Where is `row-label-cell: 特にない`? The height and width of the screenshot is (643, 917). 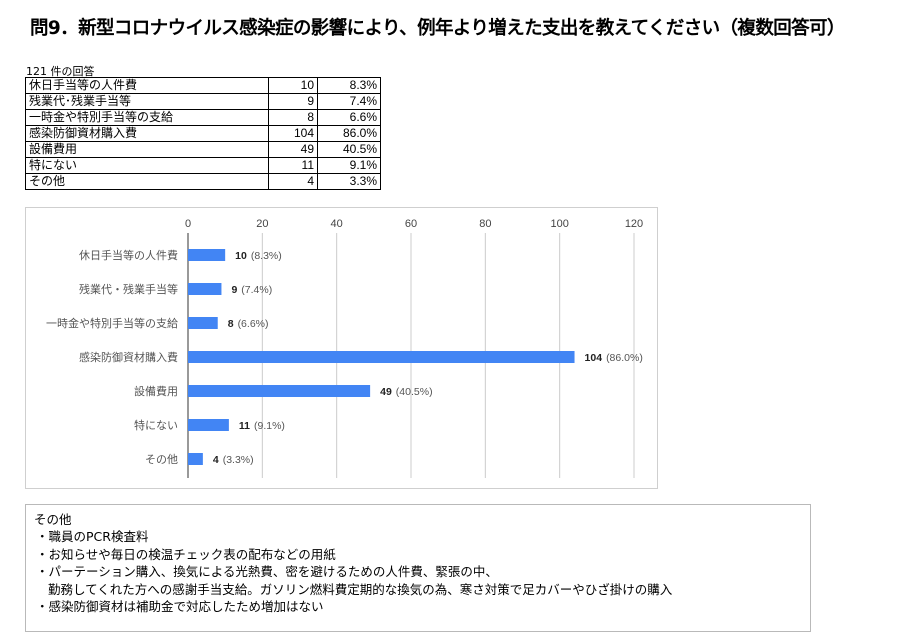
row-label-cell: 特にない is located at coordinates (147, 165).